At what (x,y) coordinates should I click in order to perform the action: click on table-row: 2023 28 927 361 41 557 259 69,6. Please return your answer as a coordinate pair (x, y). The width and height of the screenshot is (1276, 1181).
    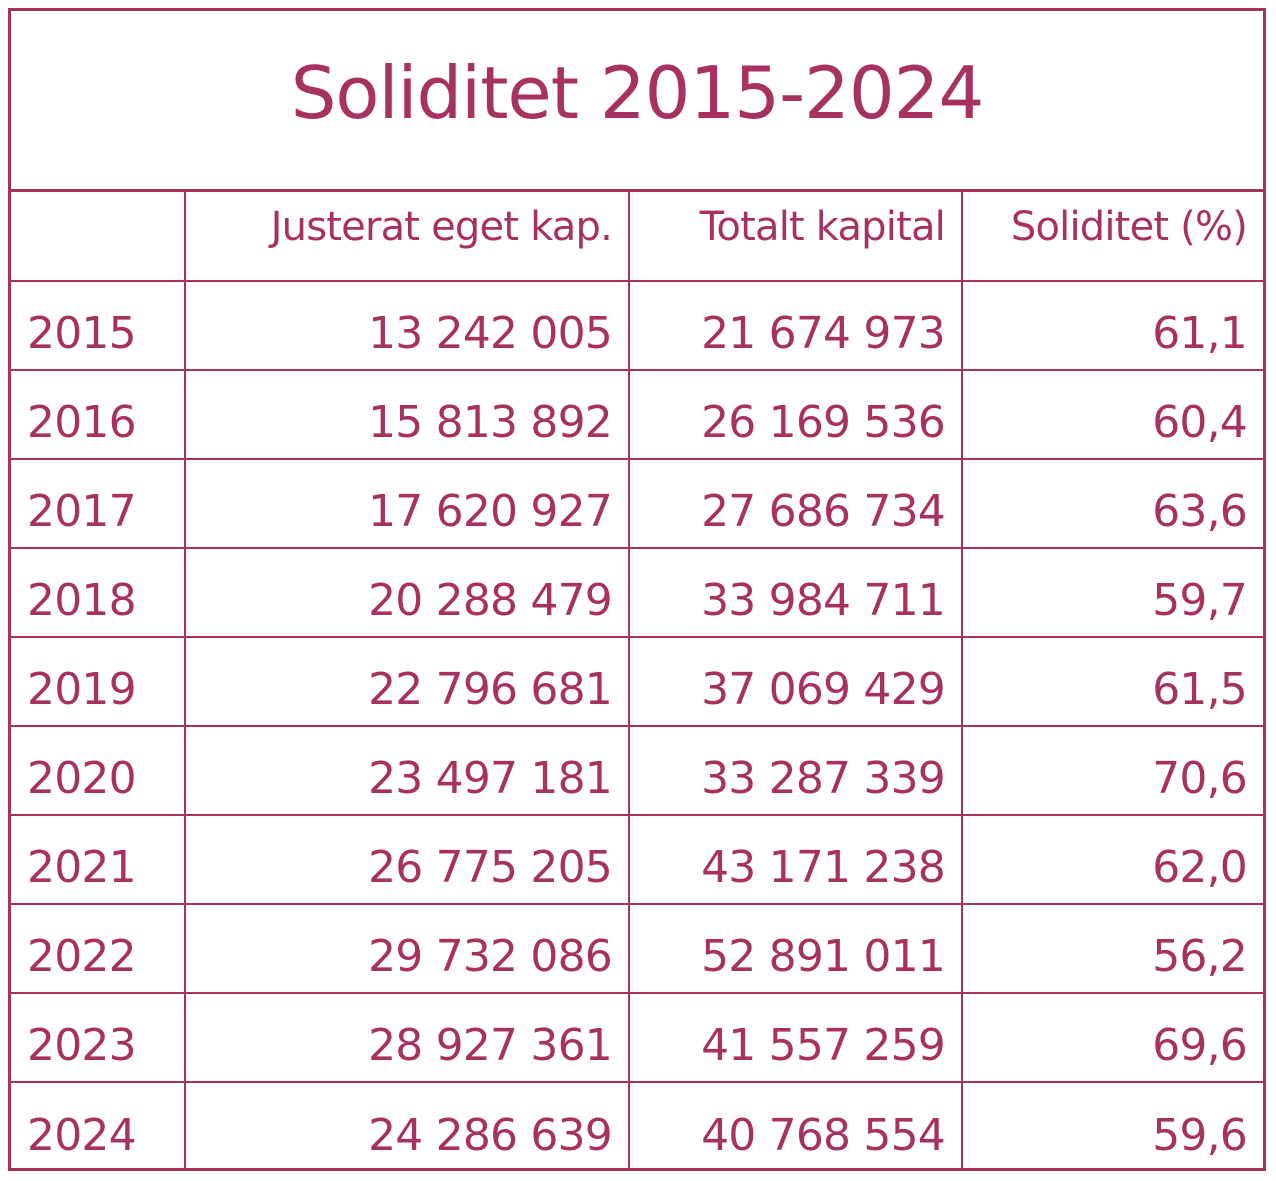
    Looking at the image, I should click on (637, 1037).